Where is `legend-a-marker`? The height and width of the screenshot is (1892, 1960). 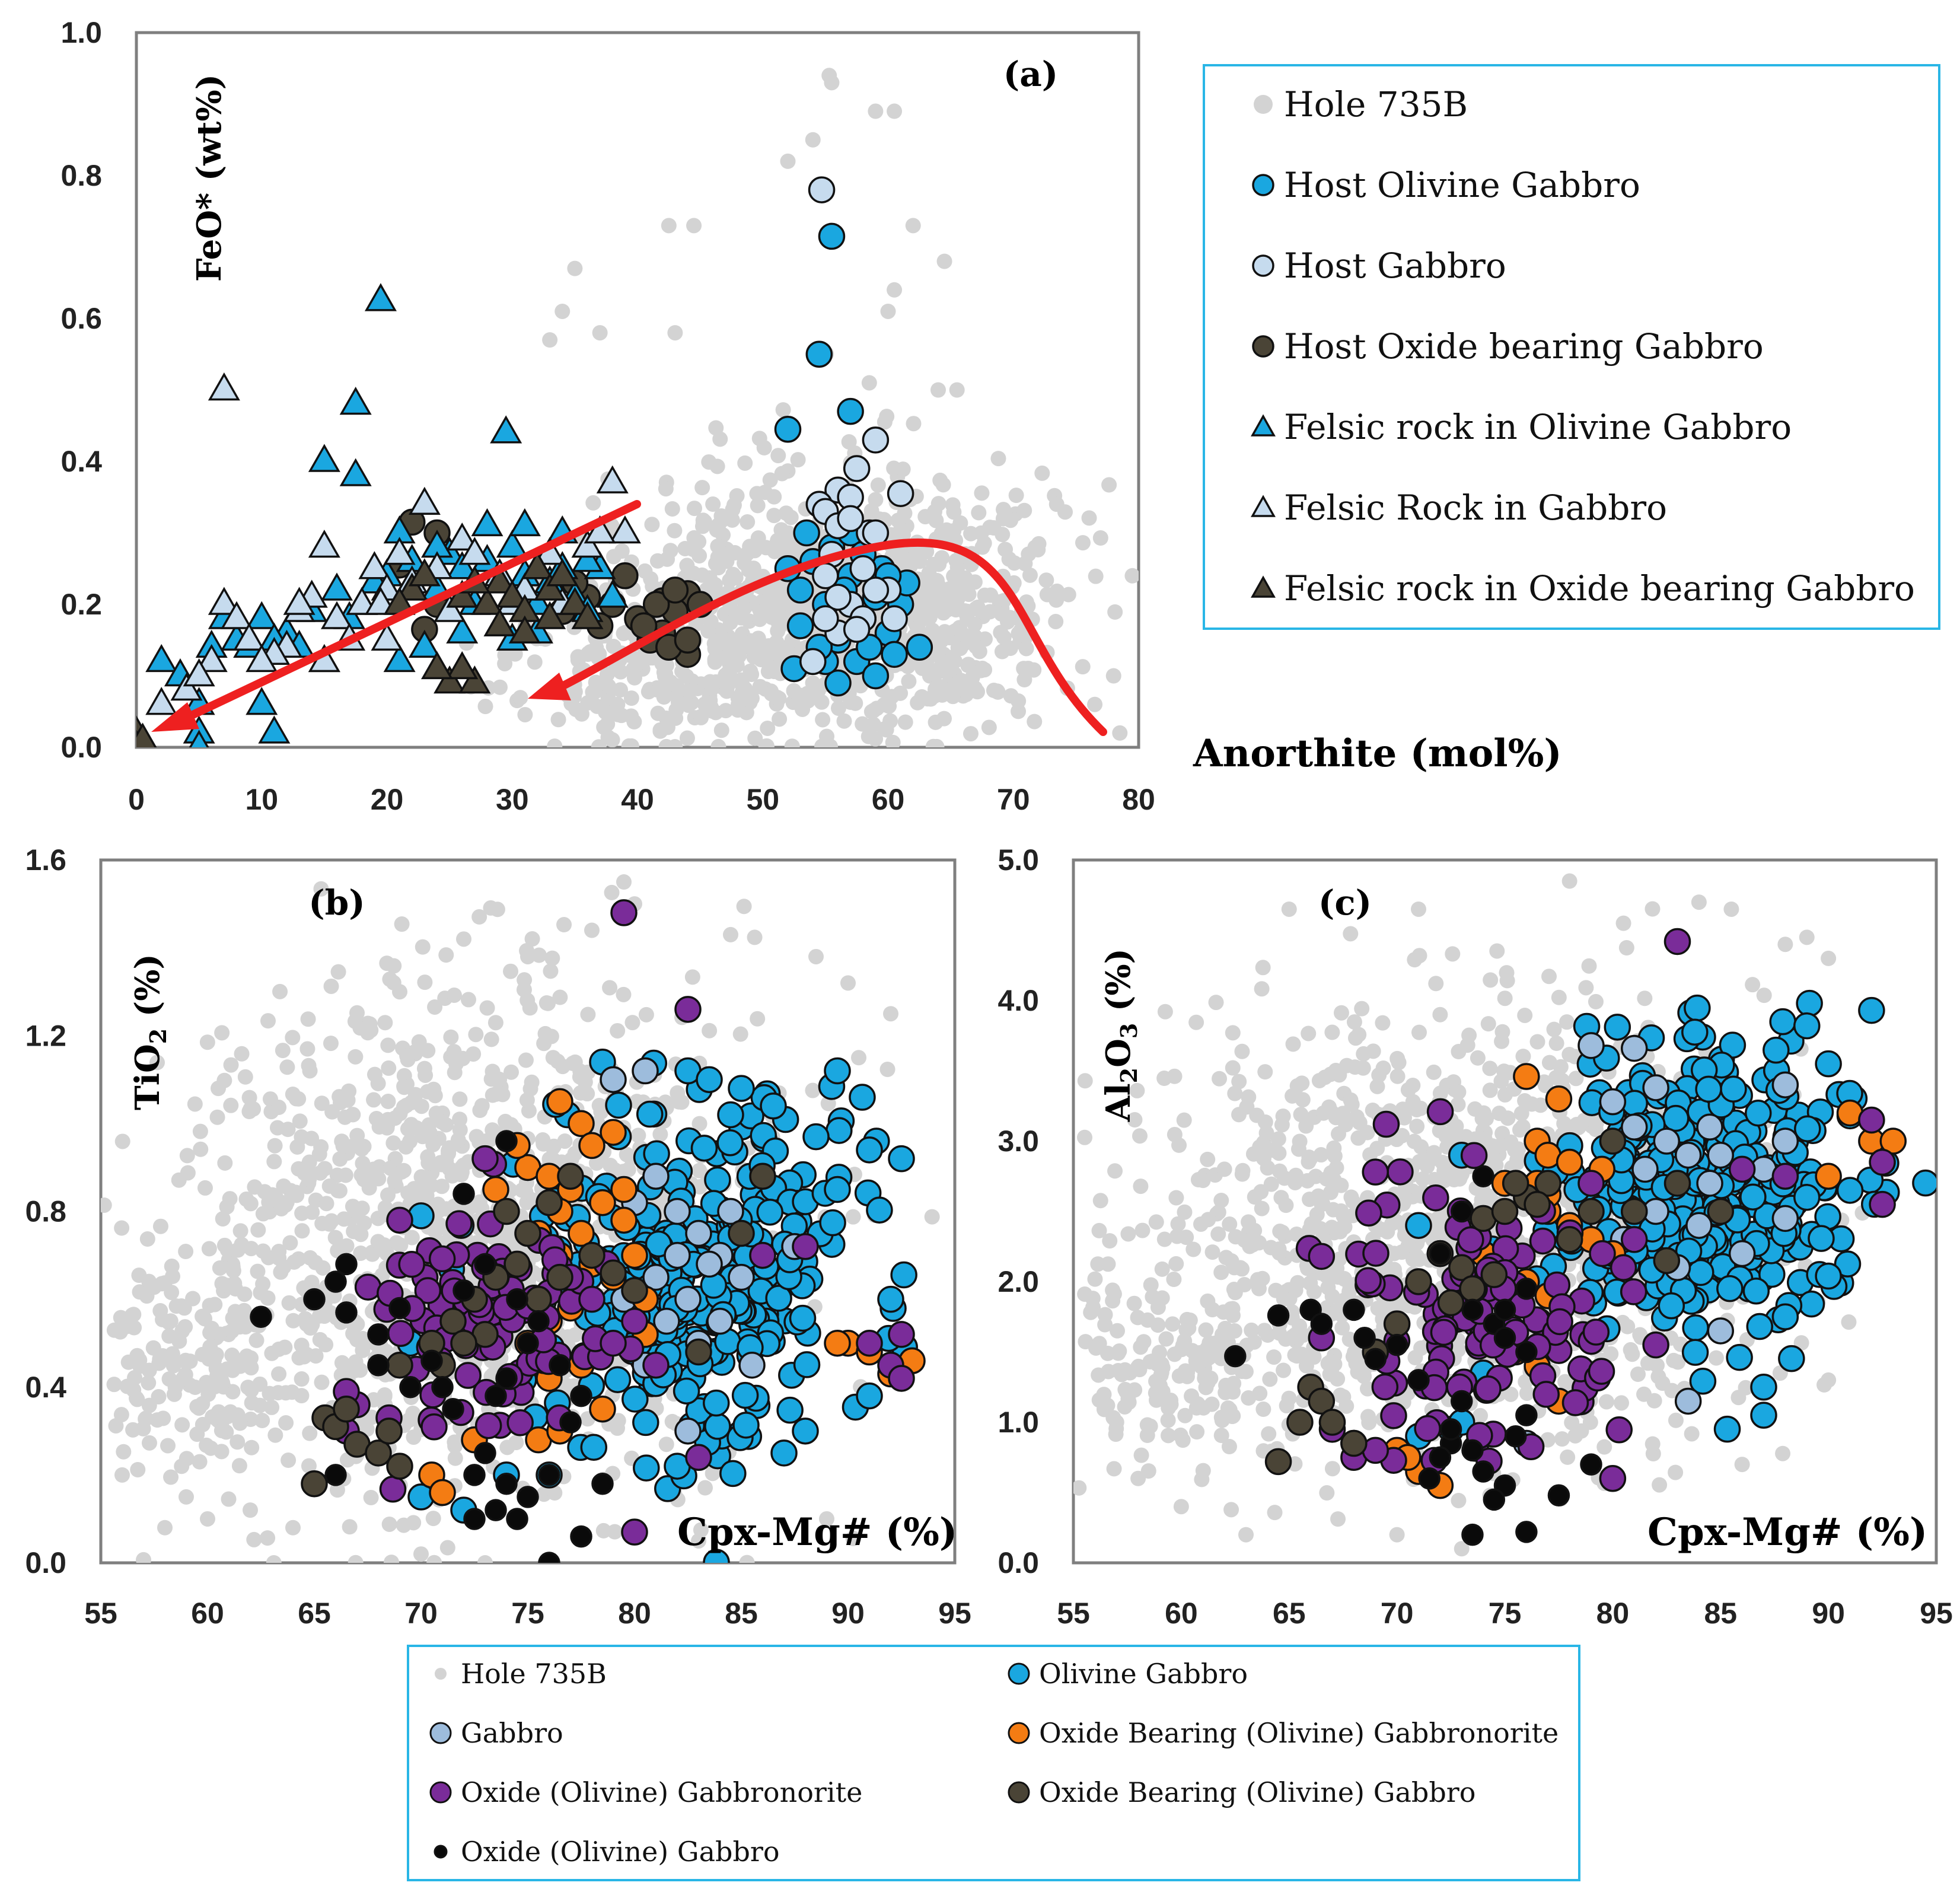 legend-a-marker is located at coordinates (1264, 506).